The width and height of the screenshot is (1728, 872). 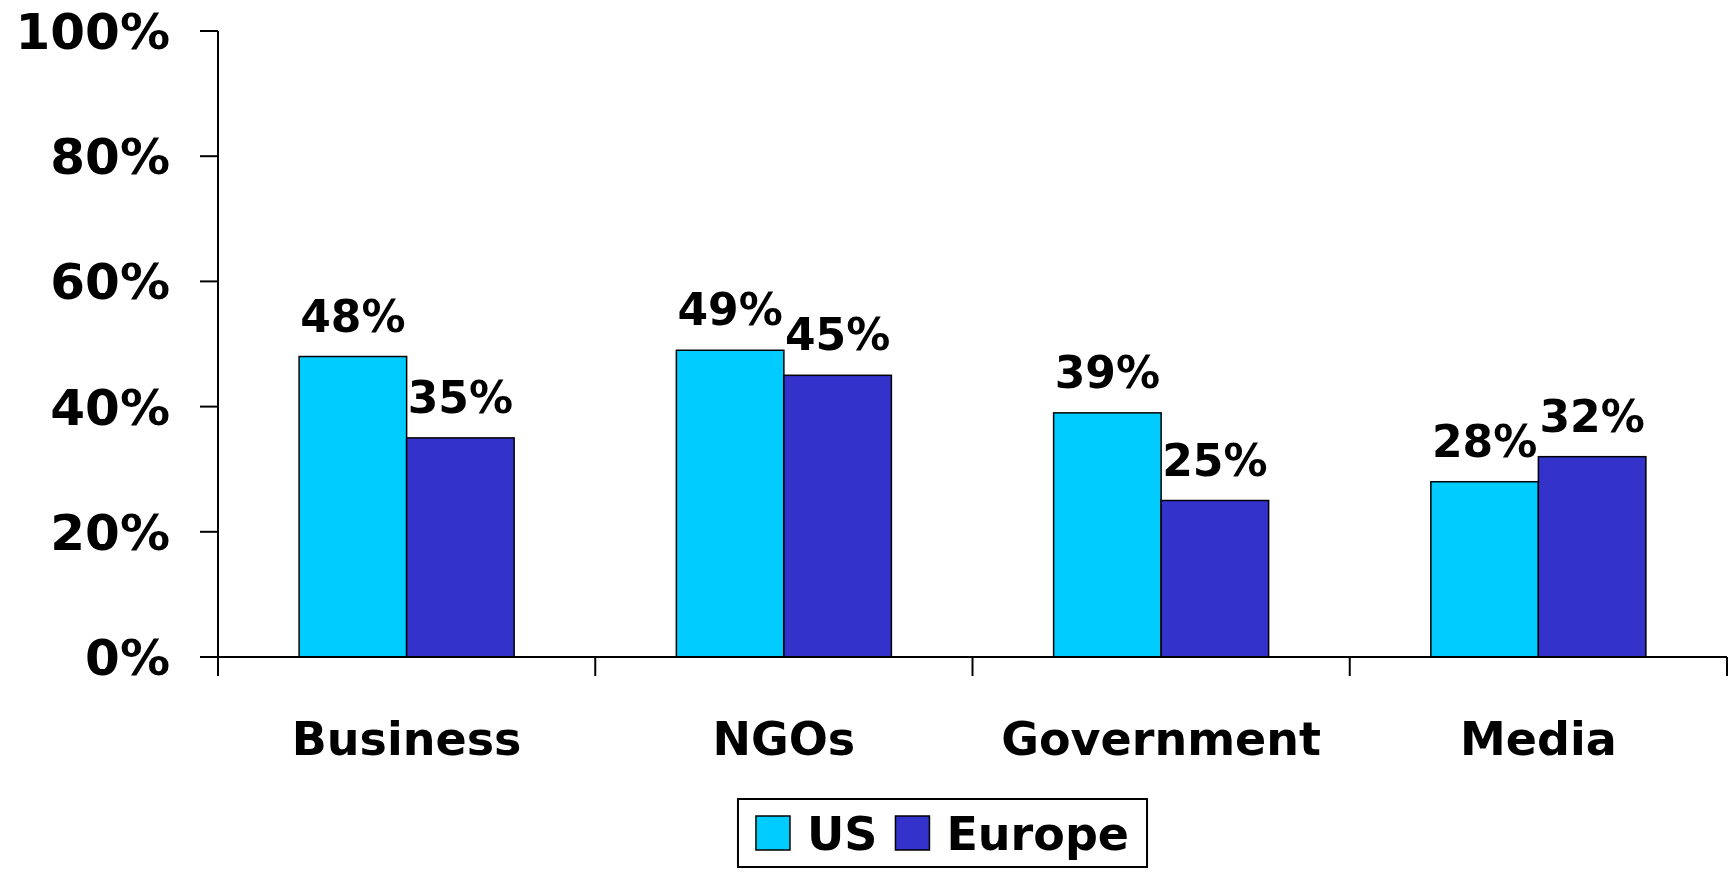 What do you see at coordinates (127, 658) in the screenshot?
I see `y-tick-label: 0%` at bounding box center [127, 658].